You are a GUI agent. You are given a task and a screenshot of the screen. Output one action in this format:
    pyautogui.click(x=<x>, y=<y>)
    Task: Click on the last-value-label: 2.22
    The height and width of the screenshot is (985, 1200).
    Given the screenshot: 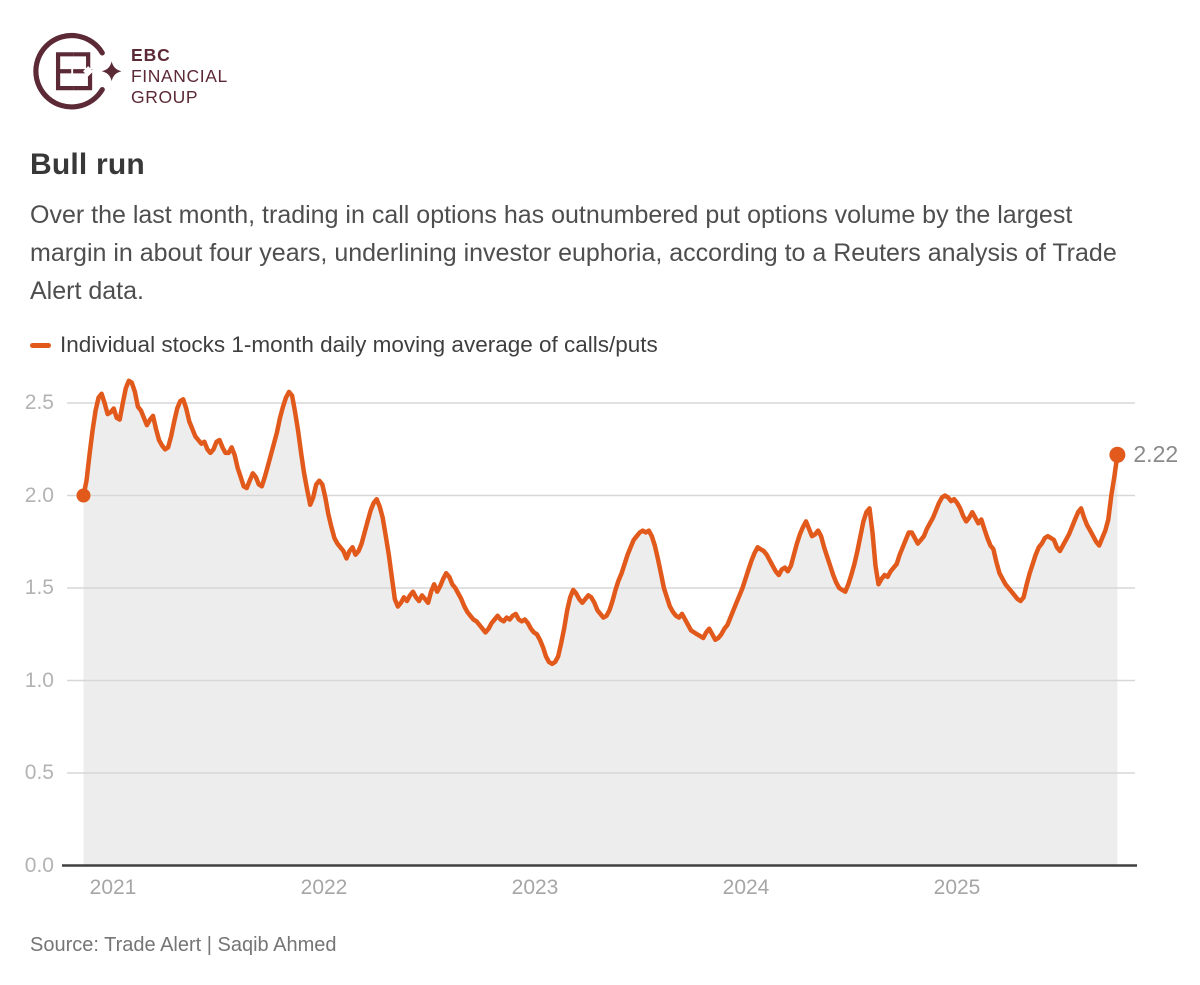 What is the action you would take?
    pyautogui.click(x=1156, y=453)
    